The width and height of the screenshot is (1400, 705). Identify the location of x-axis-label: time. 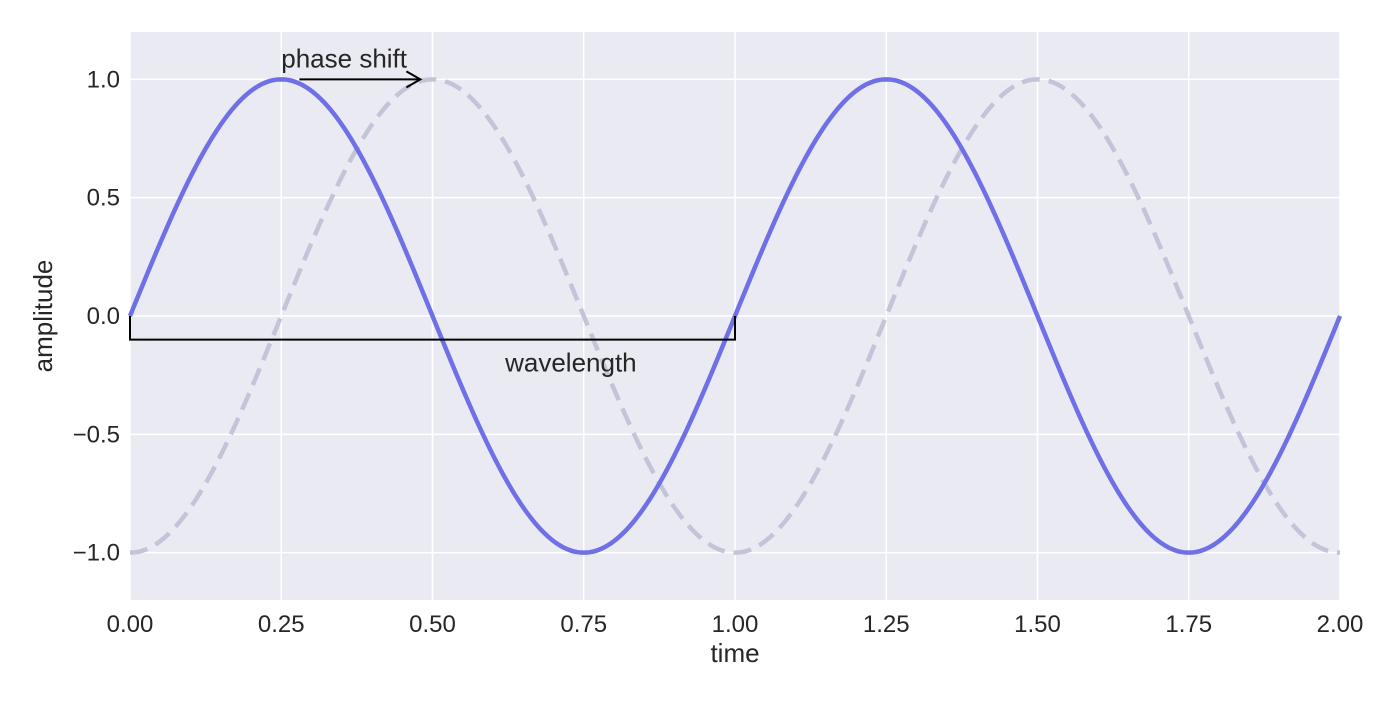
(734, 653).